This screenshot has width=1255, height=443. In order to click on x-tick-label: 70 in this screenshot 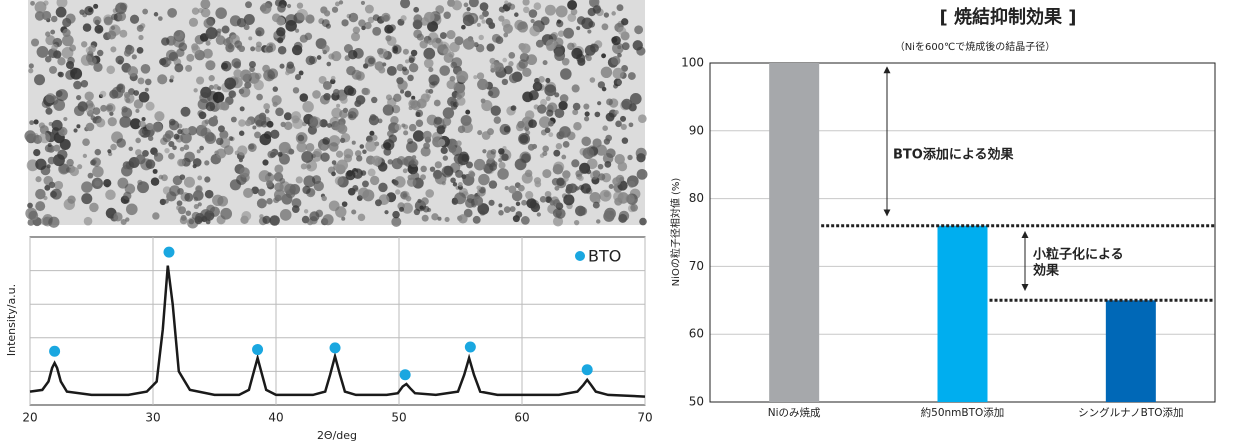, I will do `click(644, 418)`.